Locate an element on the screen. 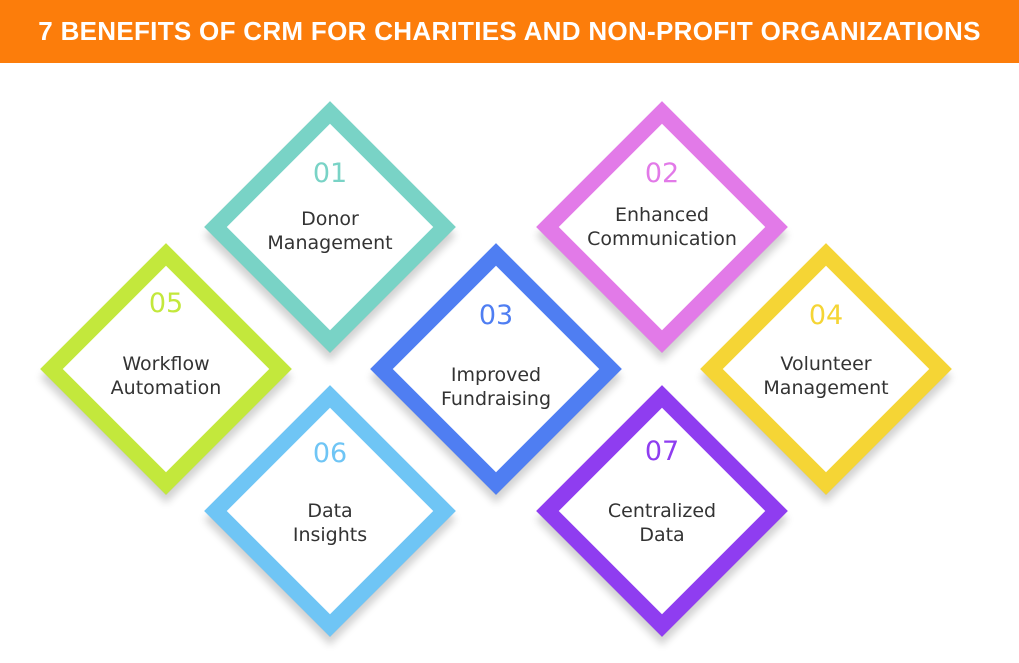 The width and height of the screenshot is (1019, 663). benefit-content: 06 Data Insights is located at coordinates (330, 511).